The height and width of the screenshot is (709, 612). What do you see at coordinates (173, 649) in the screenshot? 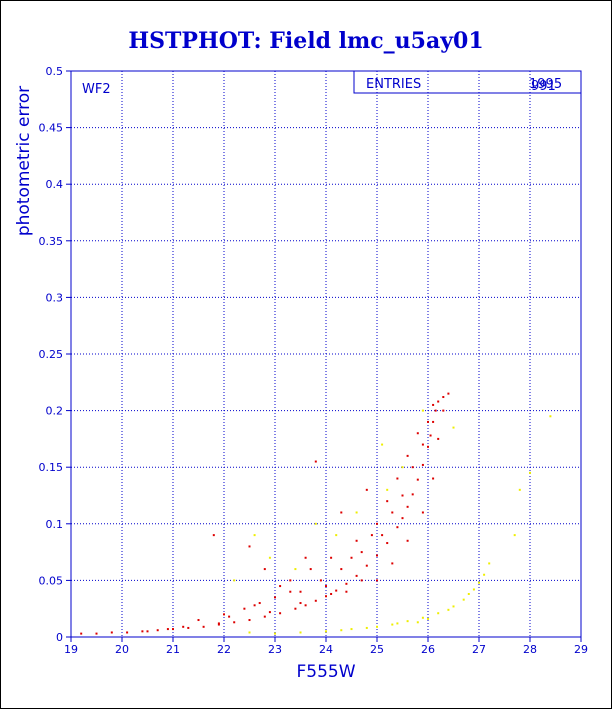
I see `x-tick-label: 21` at bounding box center [173, 649].